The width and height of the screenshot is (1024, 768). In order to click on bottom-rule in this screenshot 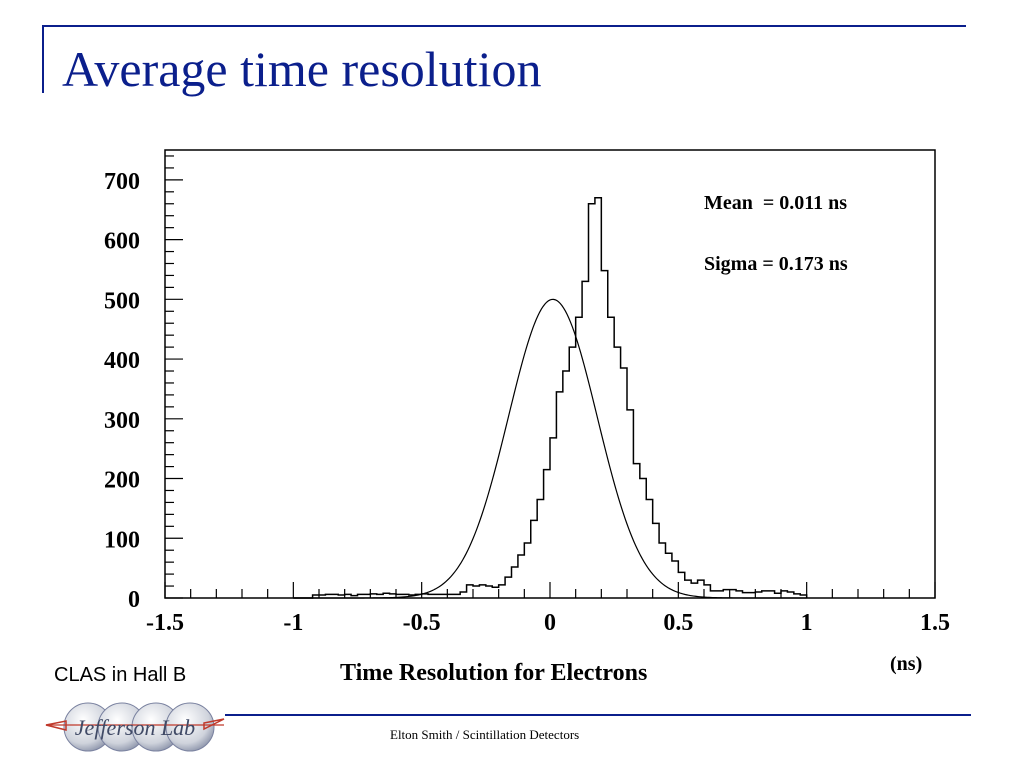, I will do `click(598, 715)`.